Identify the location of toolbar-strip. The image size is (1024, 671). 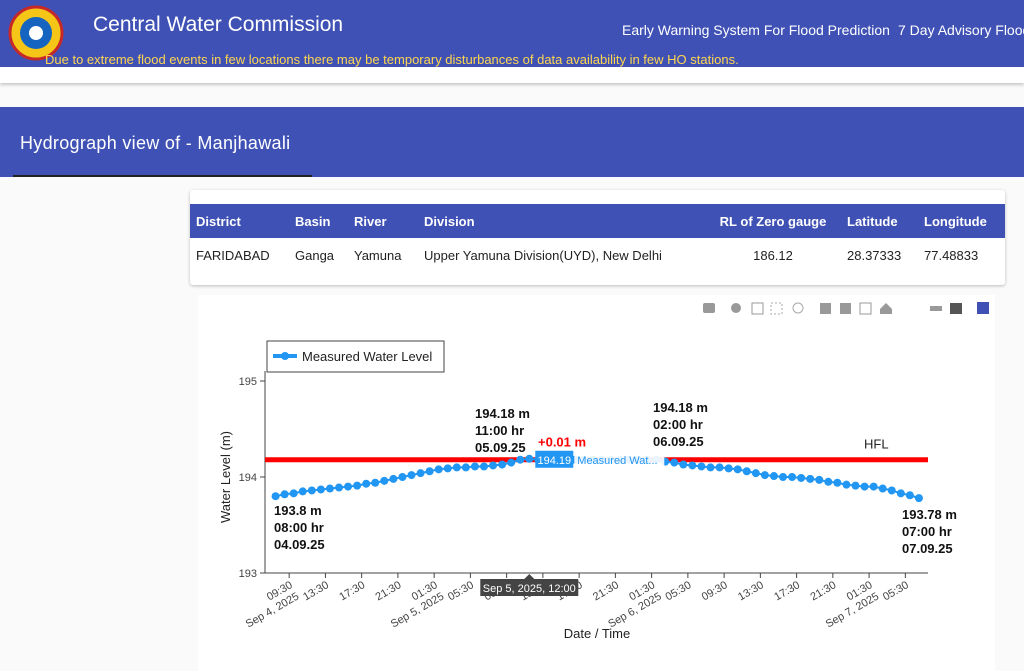
(512, 75).